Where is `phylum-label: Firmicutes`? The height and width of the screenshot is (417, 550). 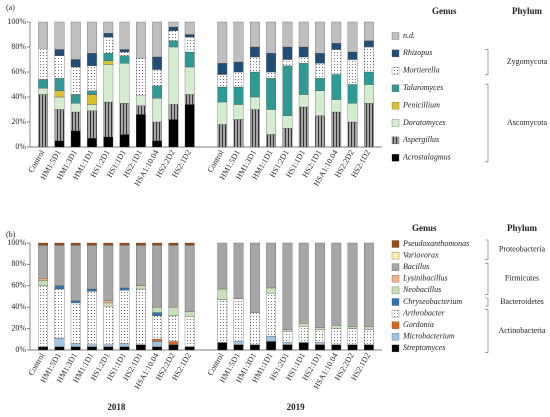
phylum-label: Firmicutes is located at coordinates (522, 278).